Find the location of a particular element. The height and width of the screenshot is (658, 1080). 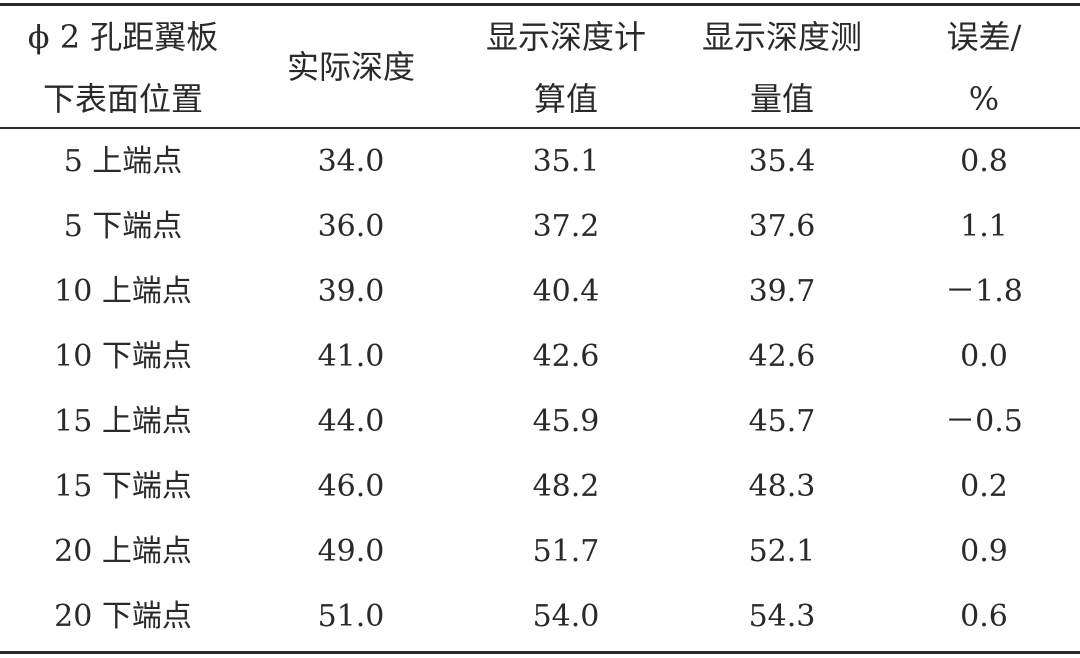

cell-error: －0.5 is located at coordinates (984, 421).